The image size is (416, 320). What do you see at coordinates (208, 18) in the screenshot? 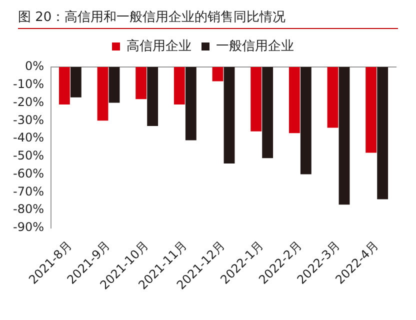
I see `chart-title: 图 20：高信用和一般信用企业的销售同比情况` at bounding box center [208, 18].